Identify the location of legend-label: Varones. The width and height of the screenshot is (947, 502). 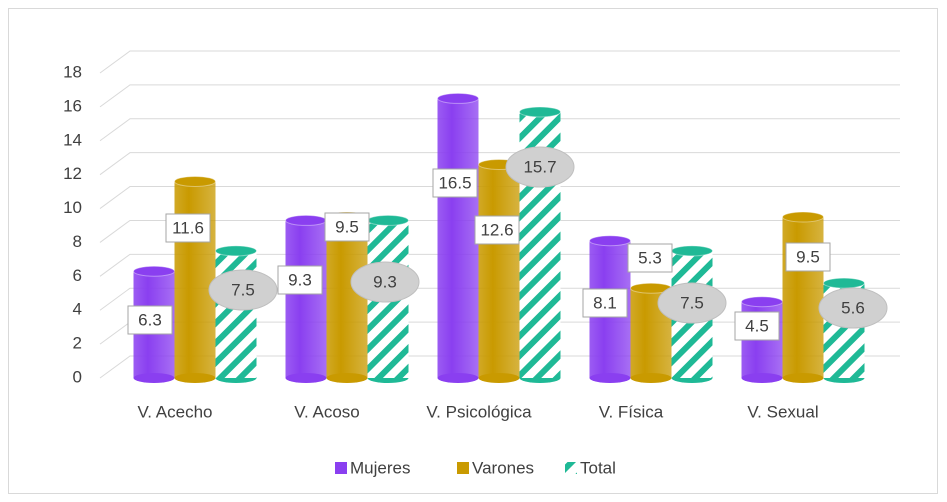
(503, 467).